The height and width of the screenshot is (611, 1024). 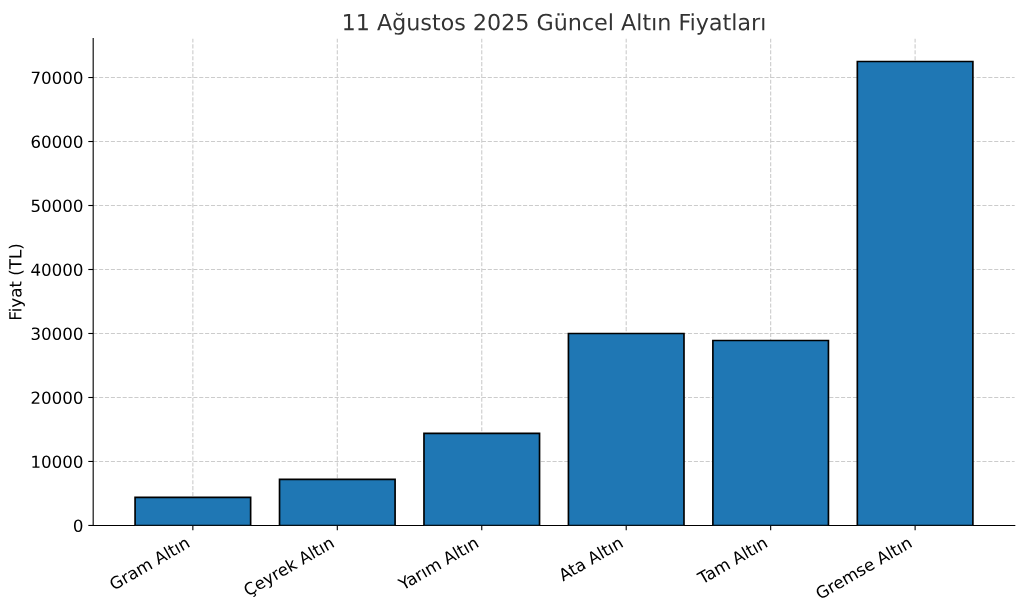 What do you see at coordinates (731, 560) in the screenshot?
I see `x-tick-label: Tam Altın` at bounding box center [731, 560].